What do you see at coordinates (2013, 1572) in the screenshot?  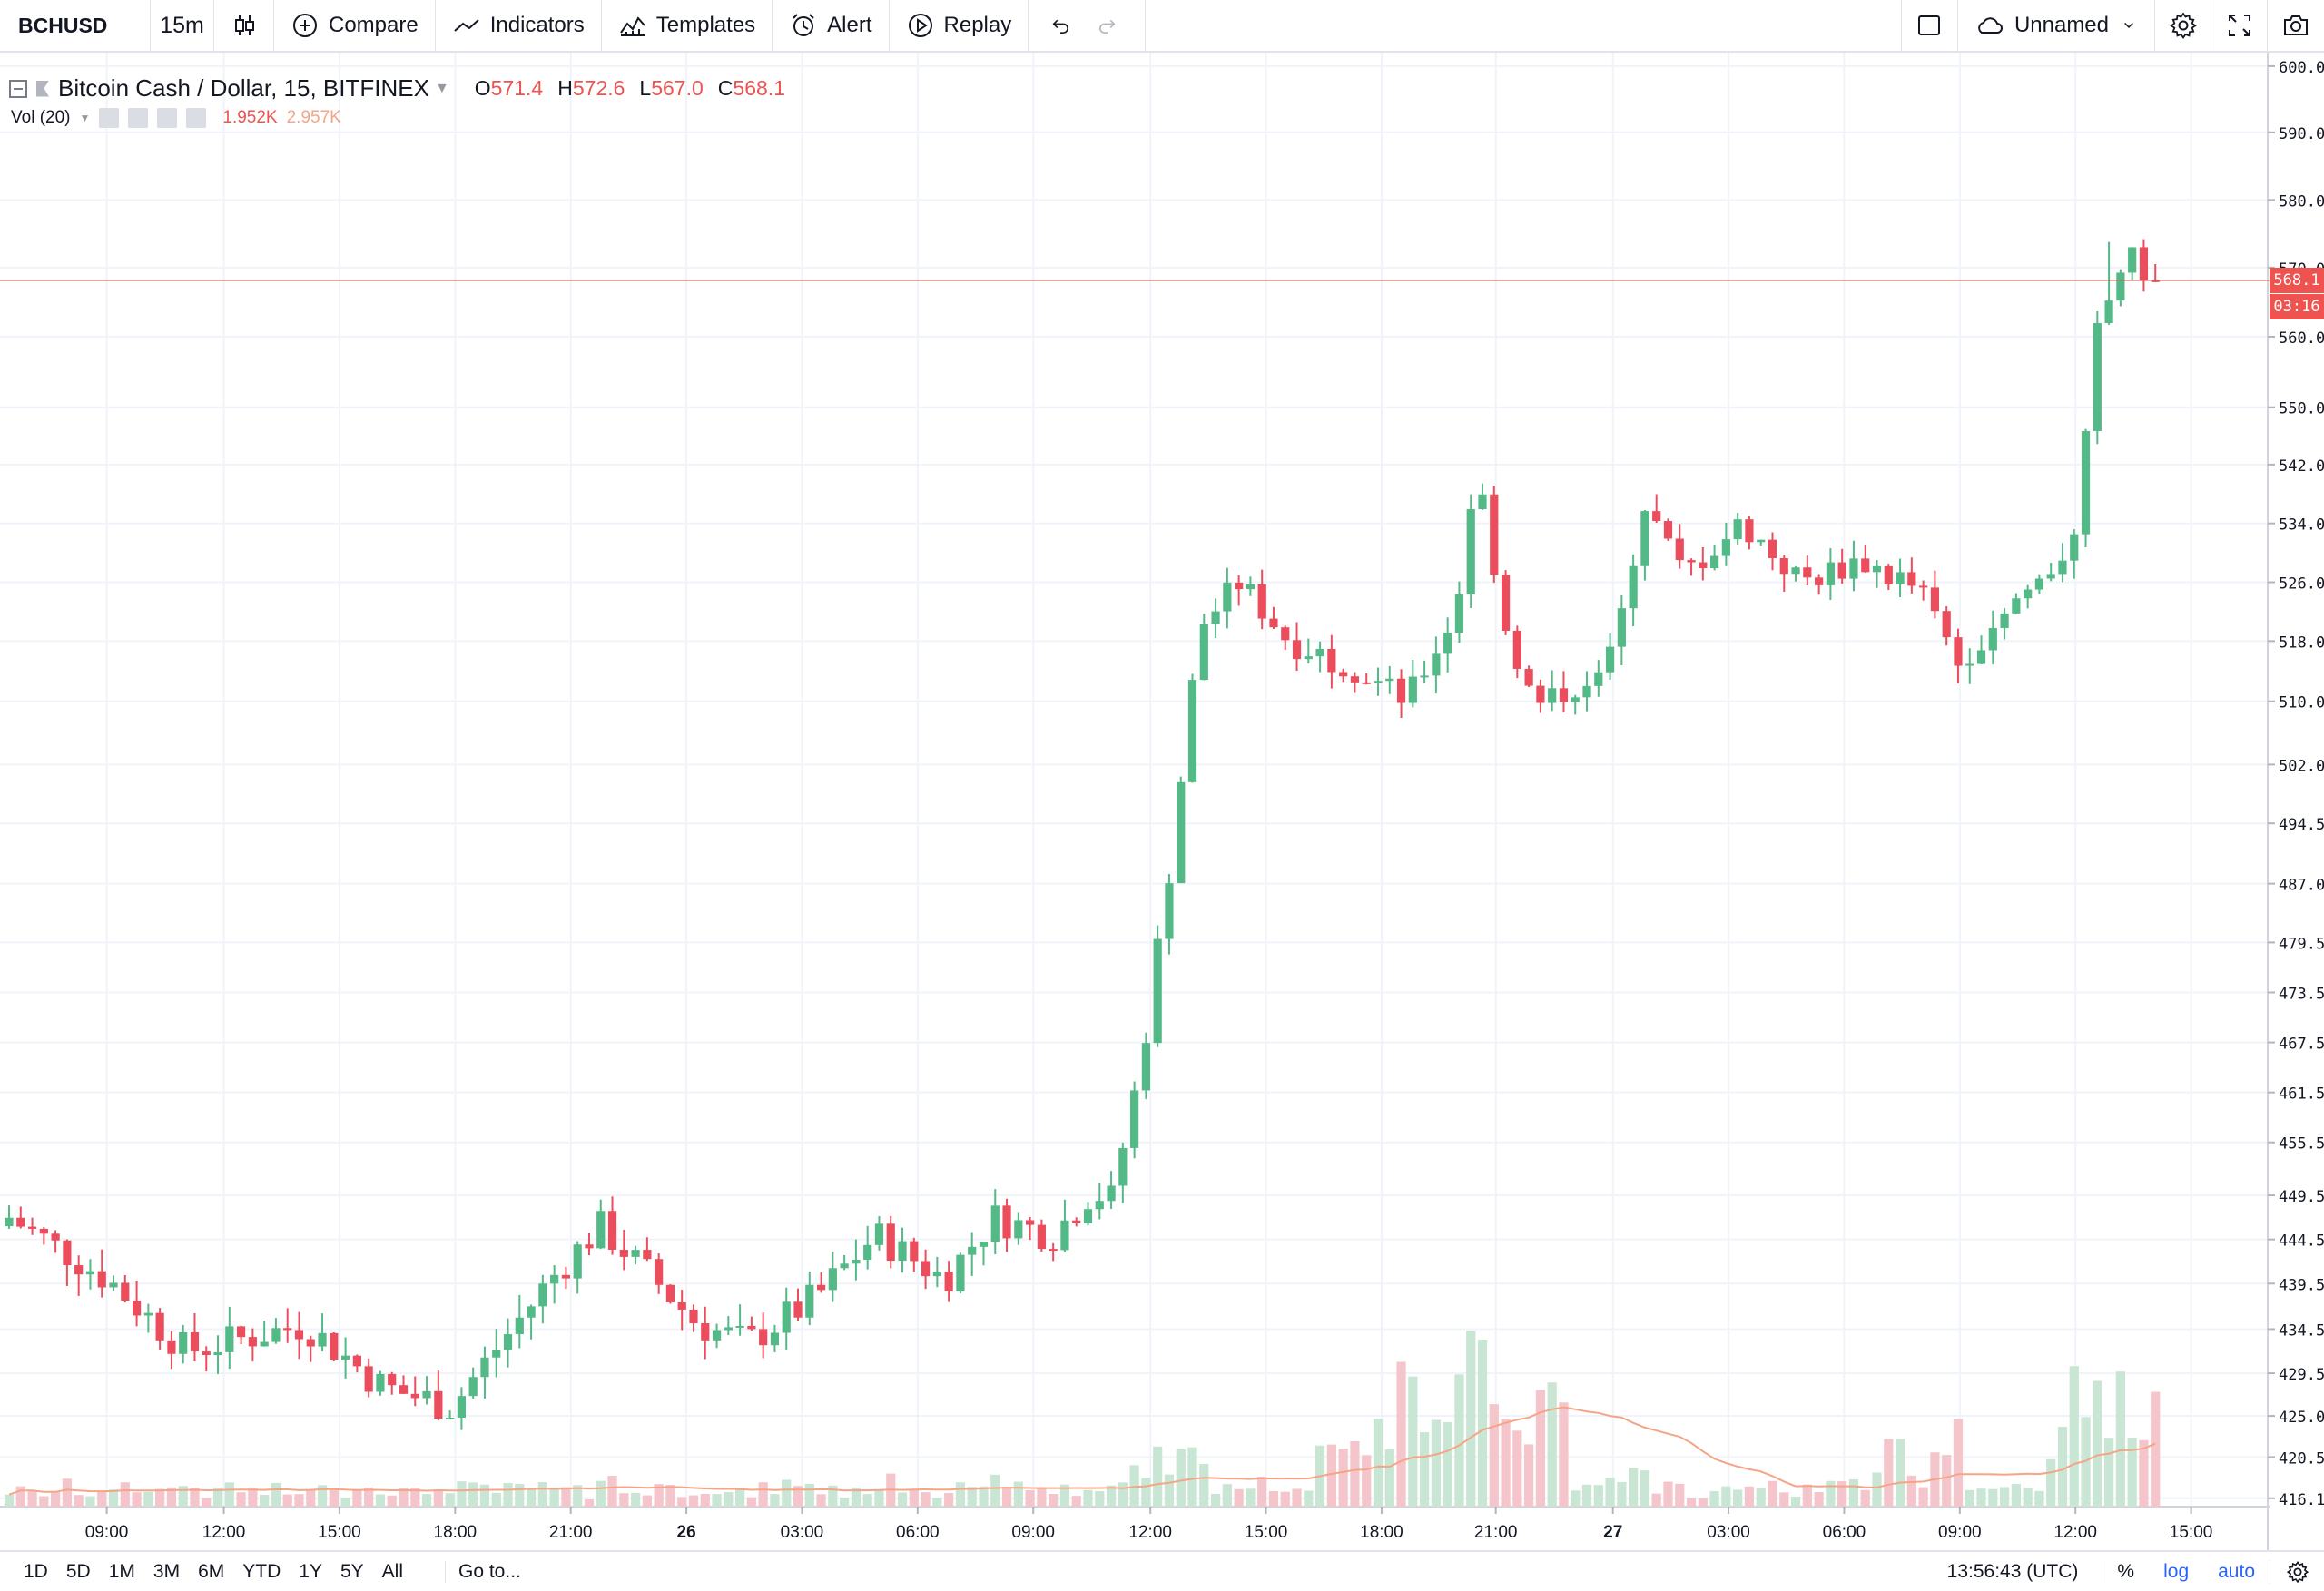 I see `utc-clock: 13:56:43 (UTC)` at bounding box center [2013, 1572].